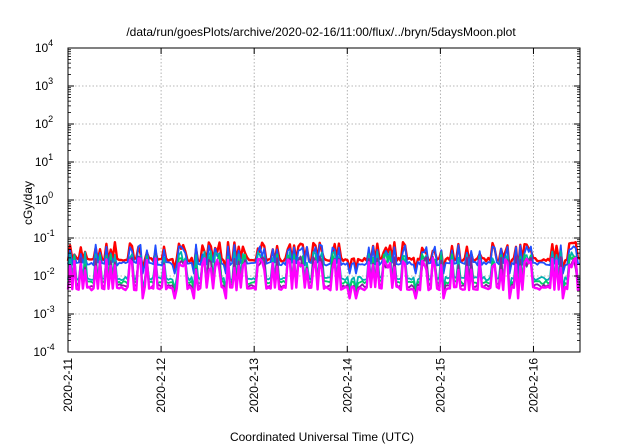 This screenshot has height=448, width=640. I want to click on series-layer, so click(323, 270).